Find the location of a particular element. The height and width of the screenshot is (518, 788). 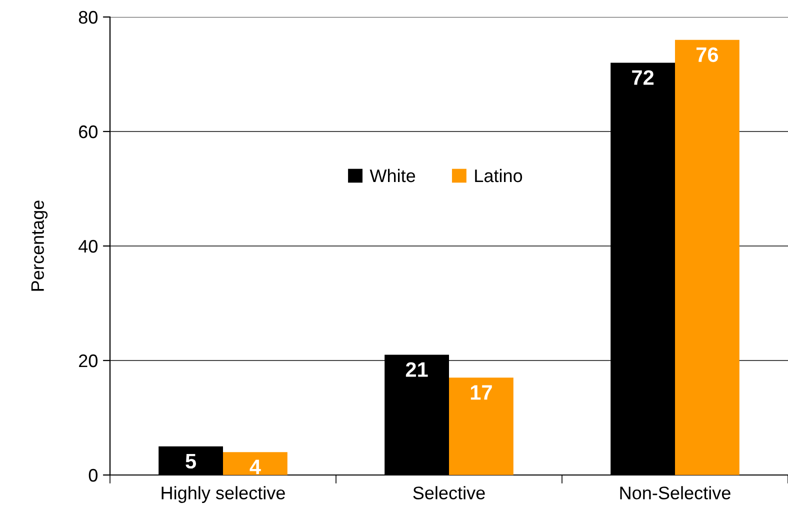

x-tick-label: Non-Selective is located at coordinates (675, 493).